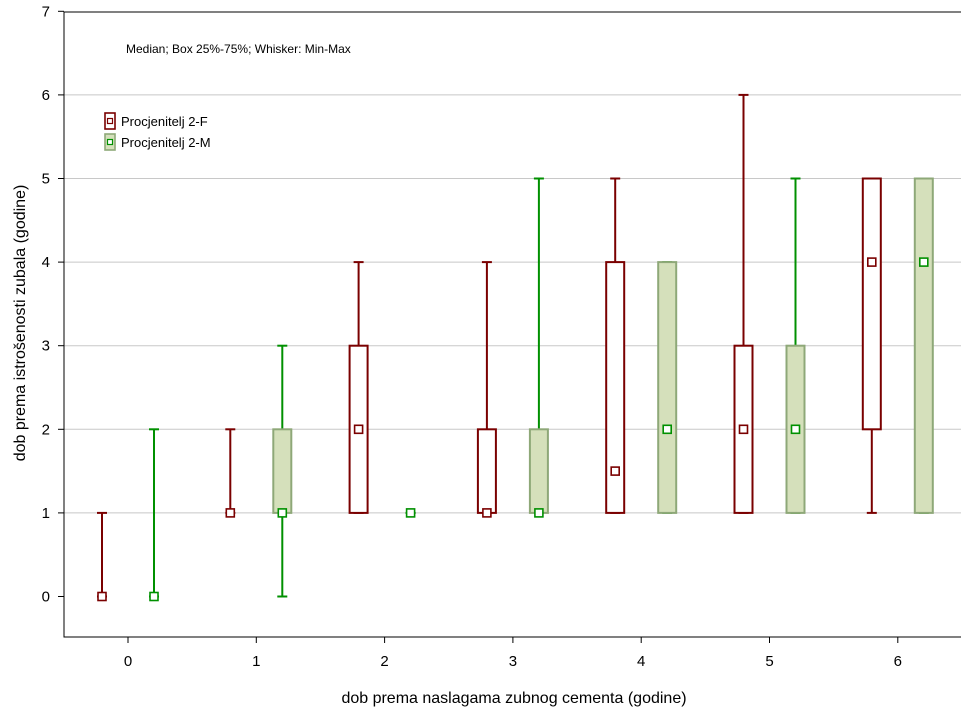 Image resolution: width=961 pixels, height=714 pixels. Describe the element at coordinates (20, 323) in the screenshot. I see `y-axis-label: dob prema istrošenosti zubala (godine)` at that location.